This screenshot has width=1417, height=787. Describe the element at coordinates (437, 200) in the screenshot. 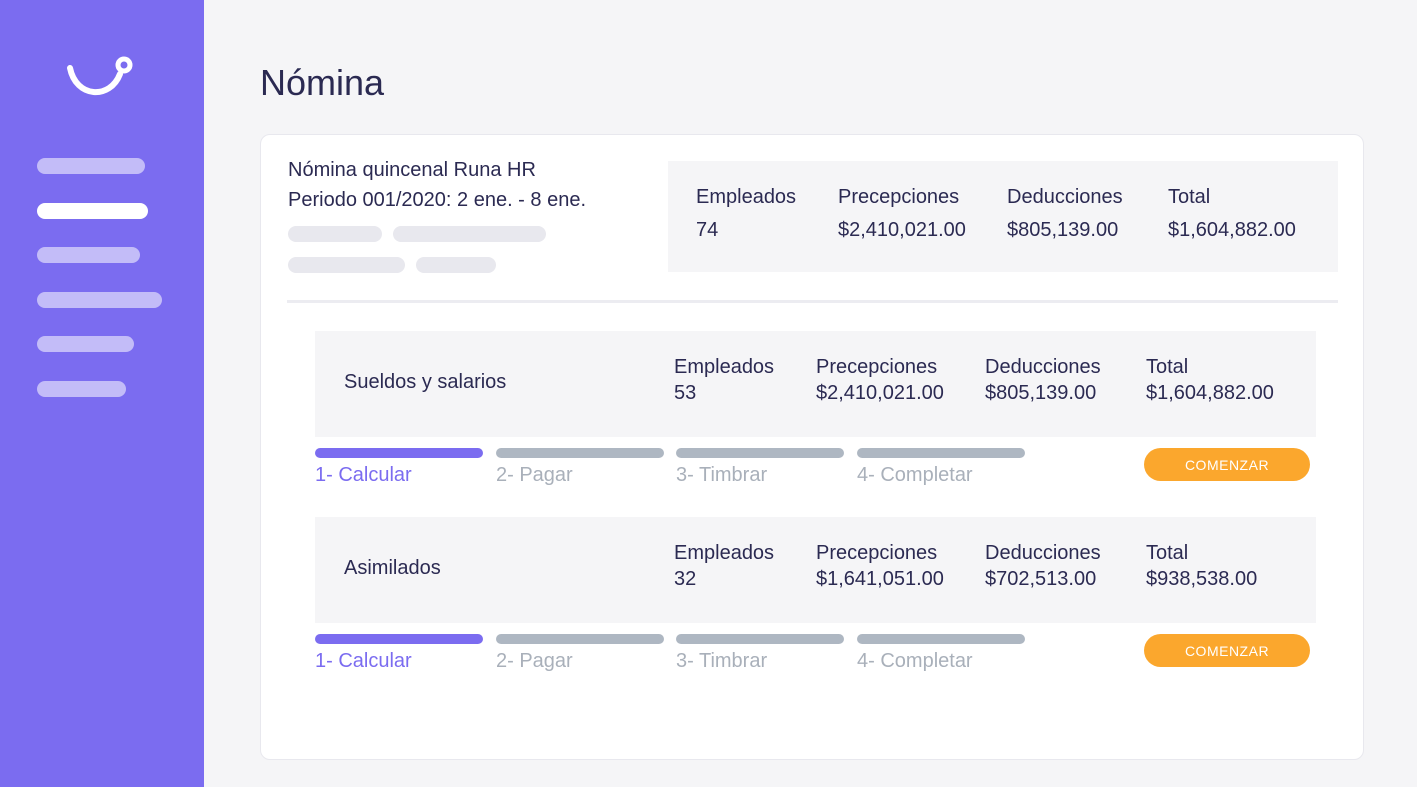

I see `period-range: Periodo 001/2020: 2 ene. - 8 ene.` at that location.